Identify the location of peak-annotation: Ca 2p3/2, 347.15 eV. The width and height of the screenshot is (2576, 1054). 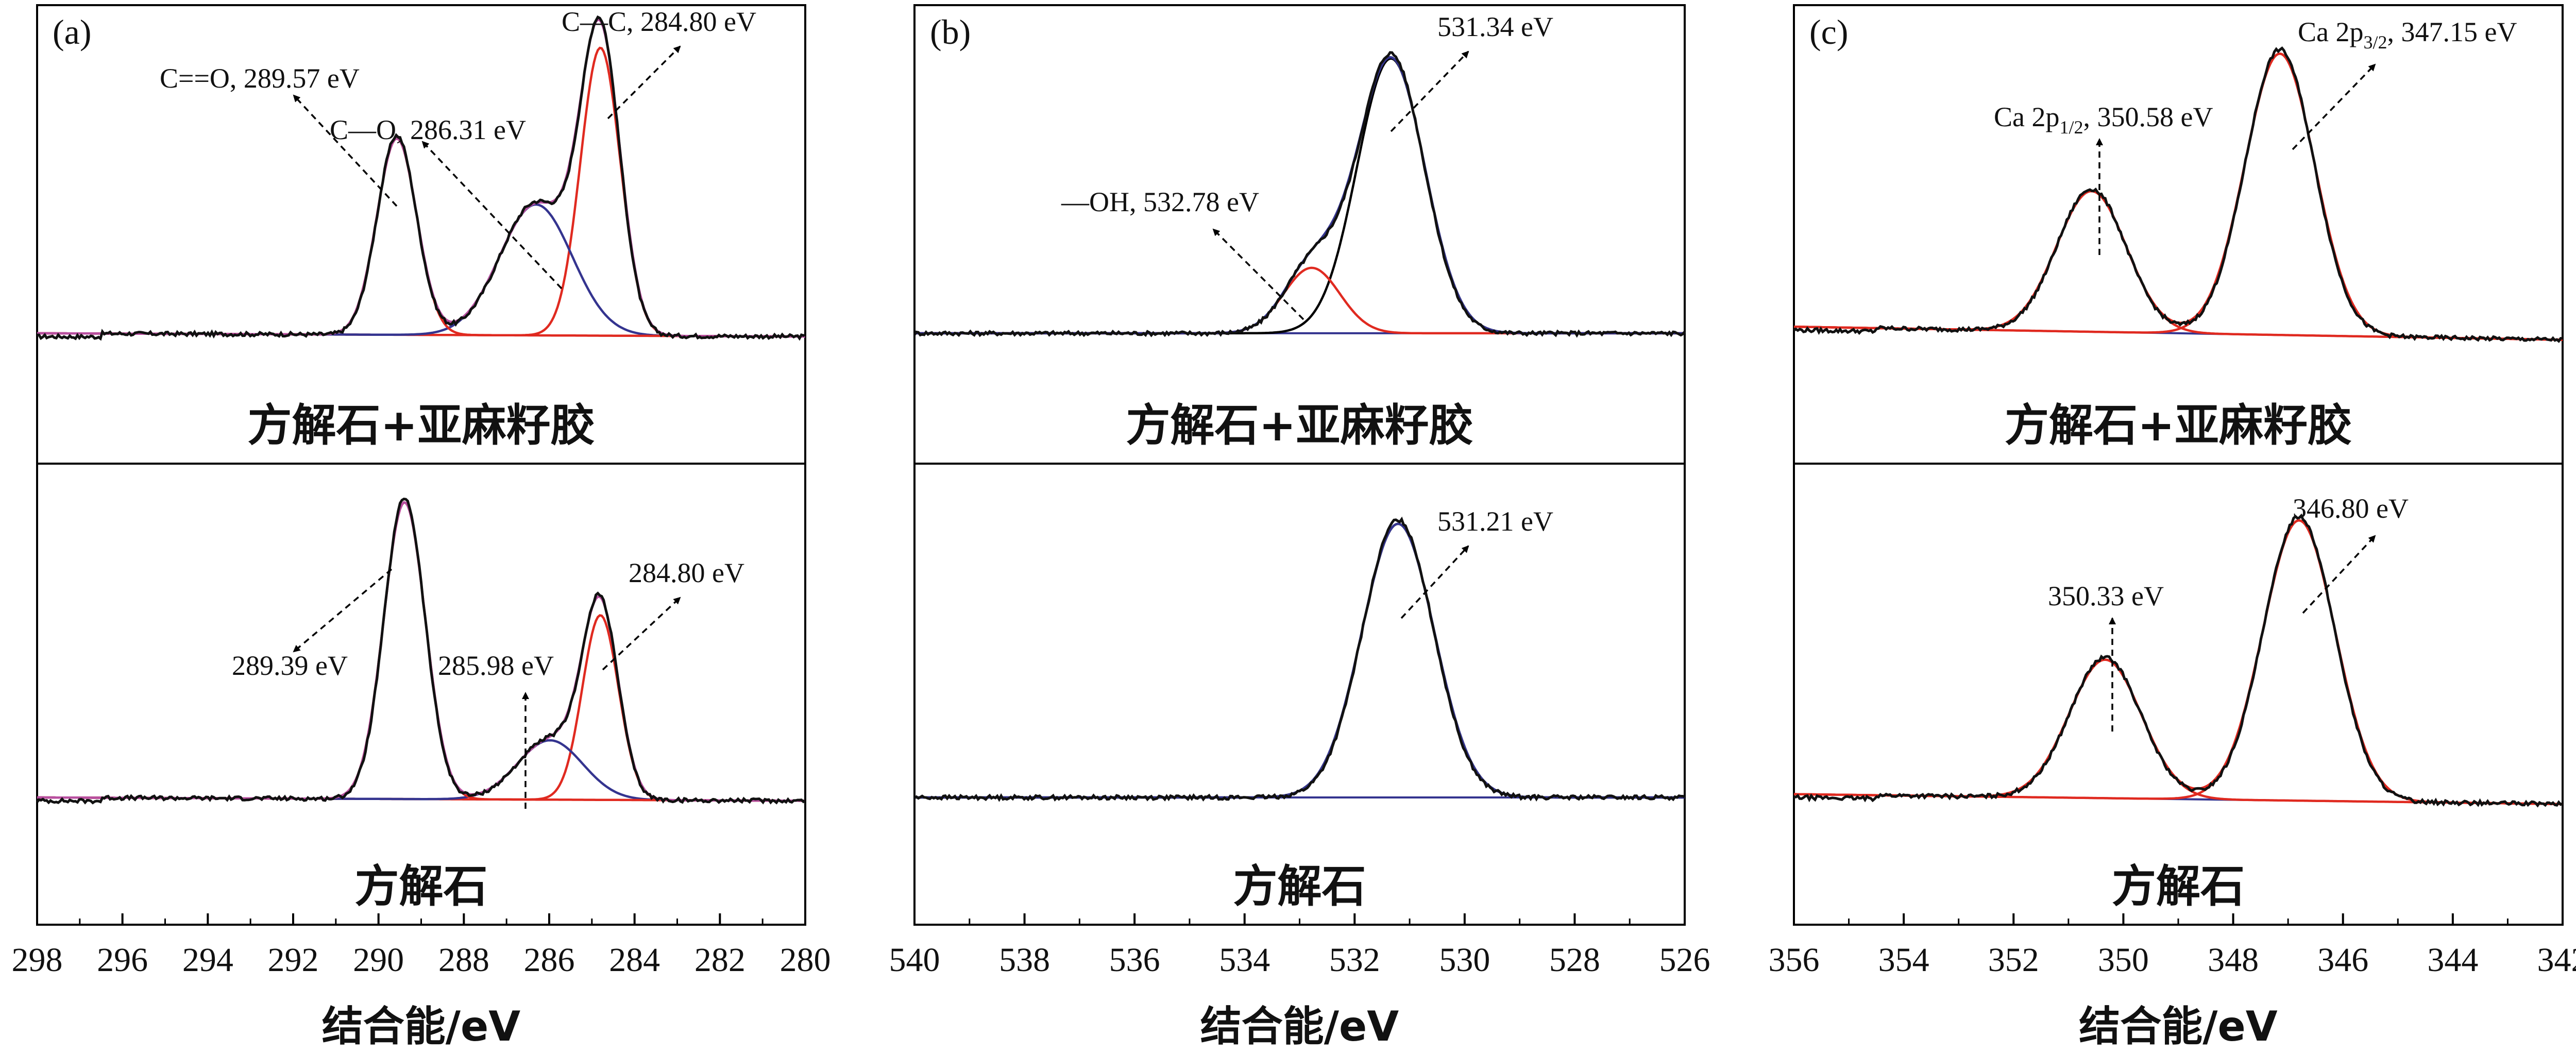
(2407, 34).